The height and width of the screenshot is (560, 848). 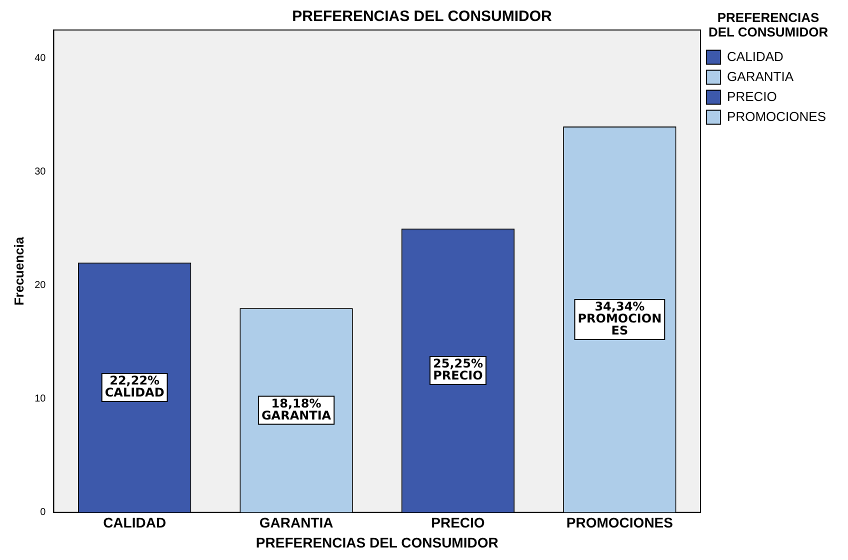 I want to click on annotation: 25,25% PRECIO, so click(x=457, y=369).